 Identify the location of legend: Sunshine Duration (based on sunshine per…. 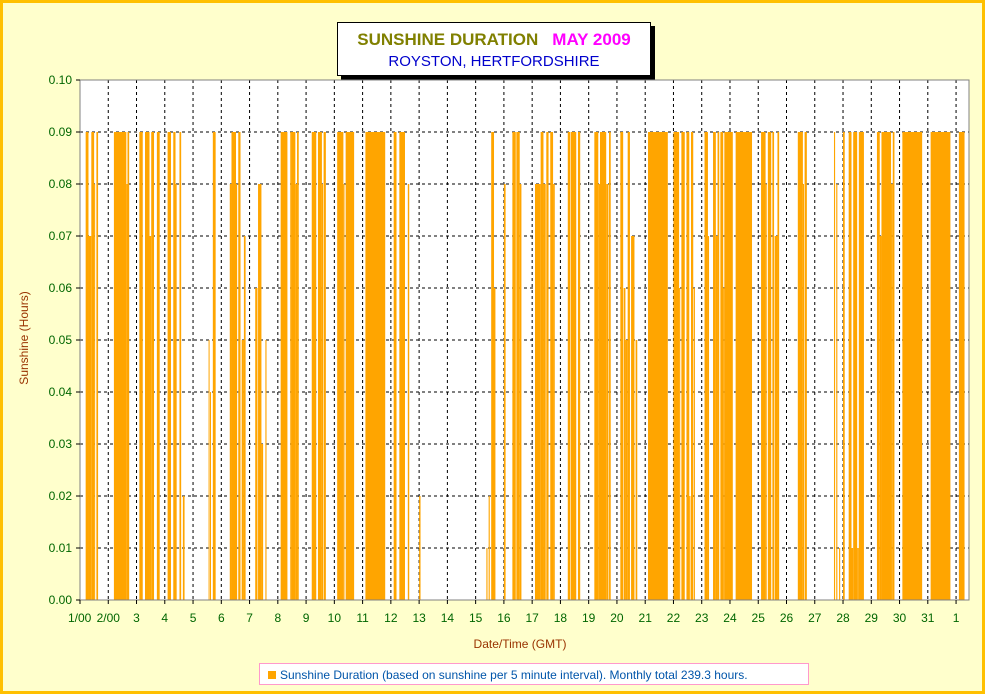
(534, 674).